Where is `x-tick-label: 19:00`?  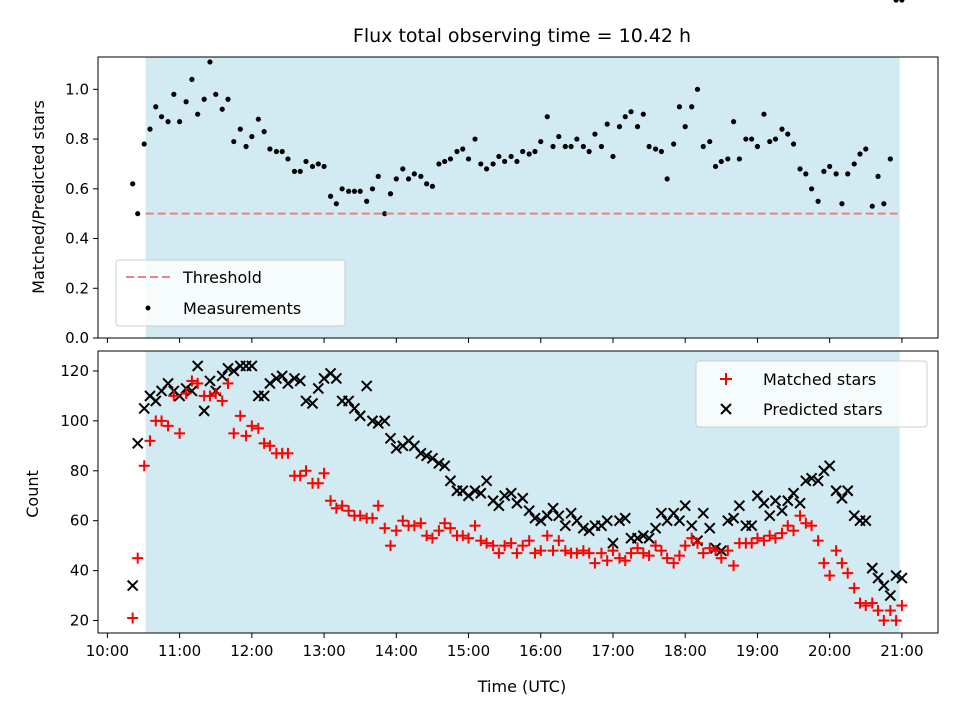 x-tick-label: 19:00 is located at coordinates (757, 651).